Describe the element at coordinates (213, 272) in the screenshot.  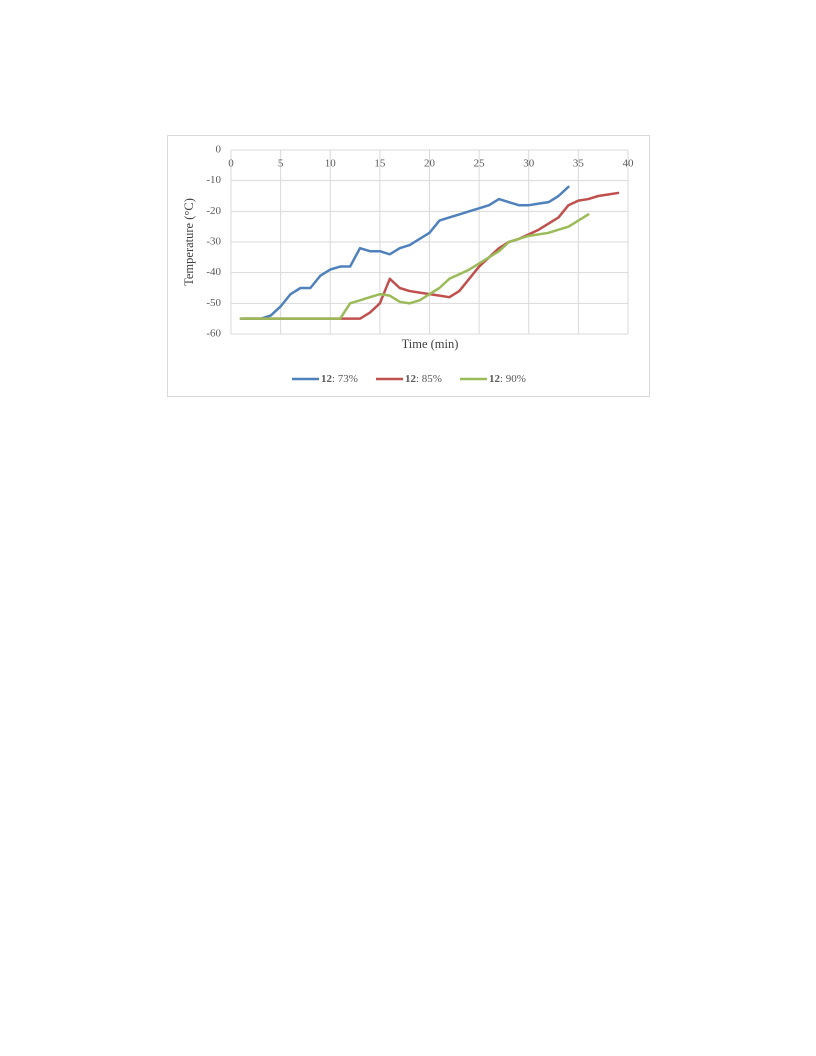
I see `y-tick-label: -40` at that location.